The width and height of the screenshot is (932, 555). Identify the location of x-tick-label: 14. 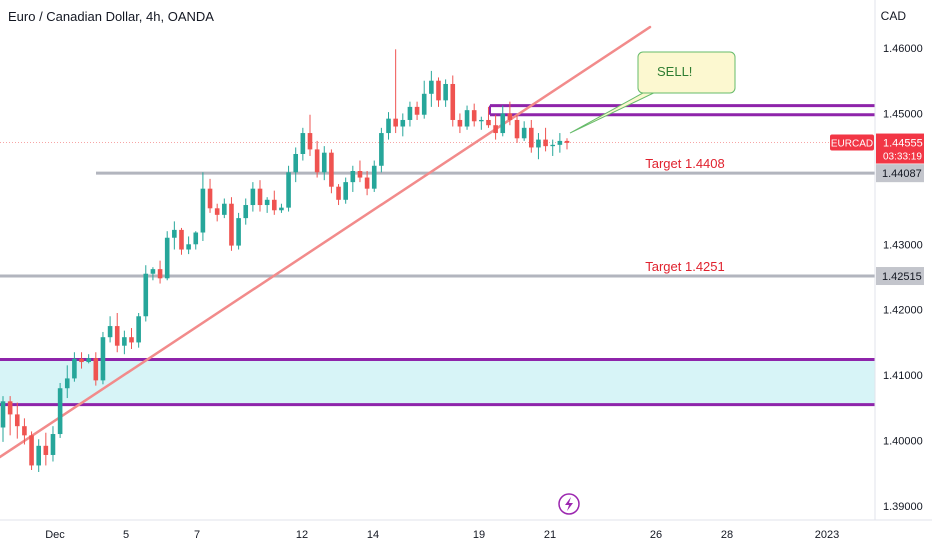
(373, 535).